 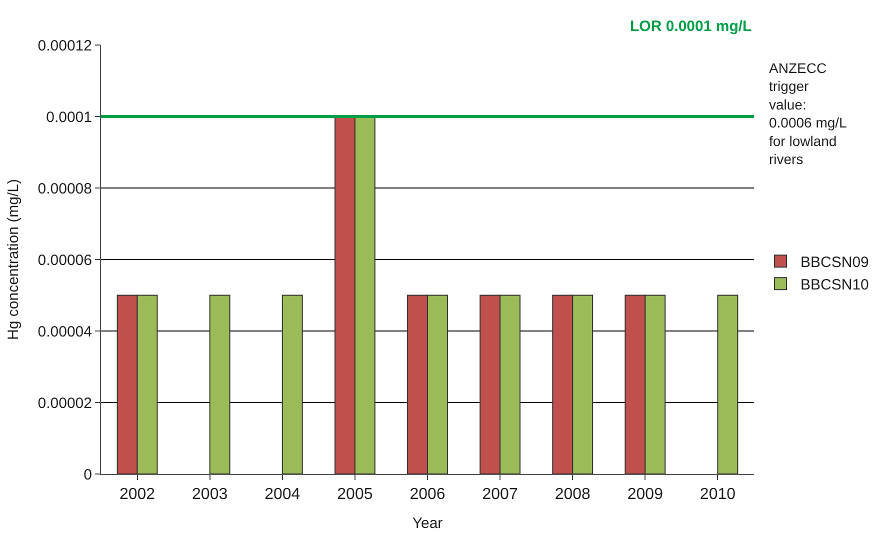 I want to click on y-tick-label: 0.00004, so click(x=65, y=331).